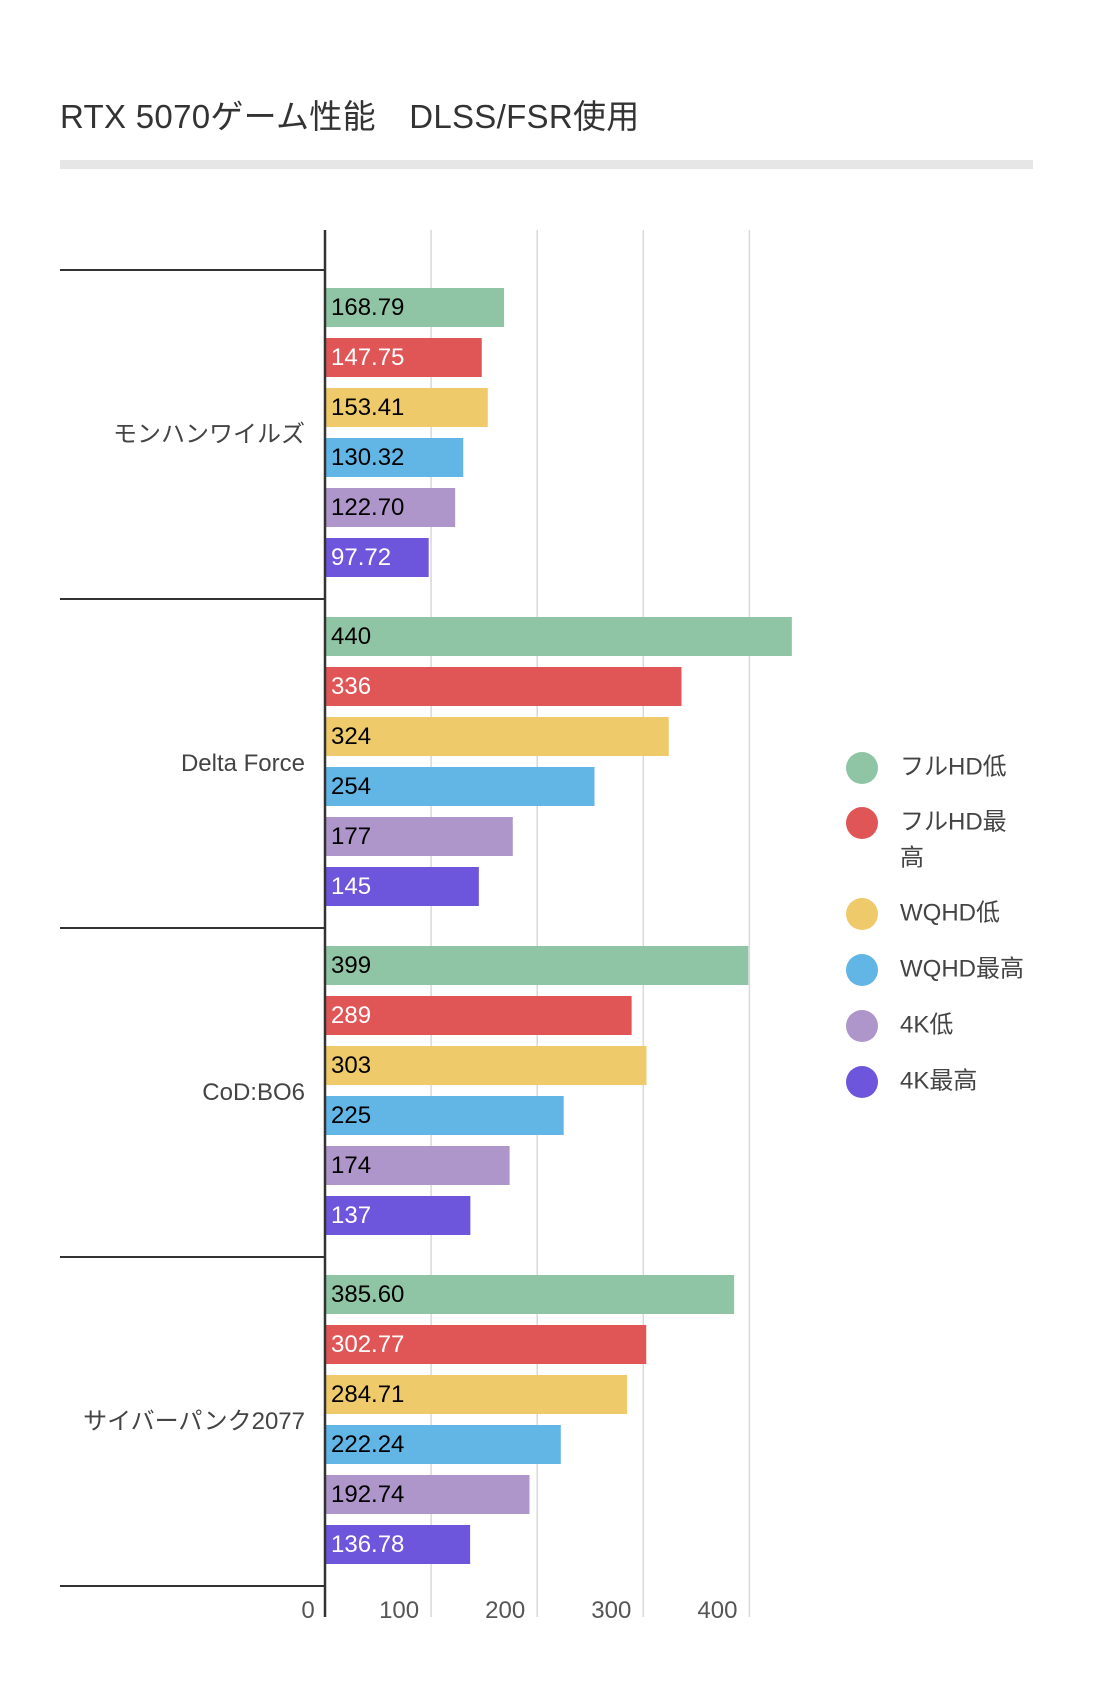 The width and height of the screenshot is (1100, 1698). I want to click on category-label: サイバーパンク2077, so click(194, 1421).